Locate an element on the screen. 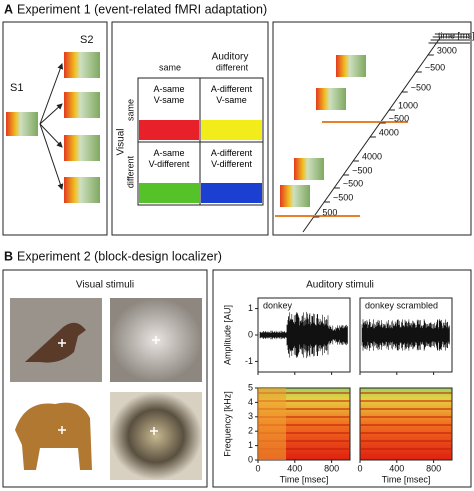 The height and width of the screenshot is (491, 474). box-title: Visual stimuli is located at coordinates (105, 285).